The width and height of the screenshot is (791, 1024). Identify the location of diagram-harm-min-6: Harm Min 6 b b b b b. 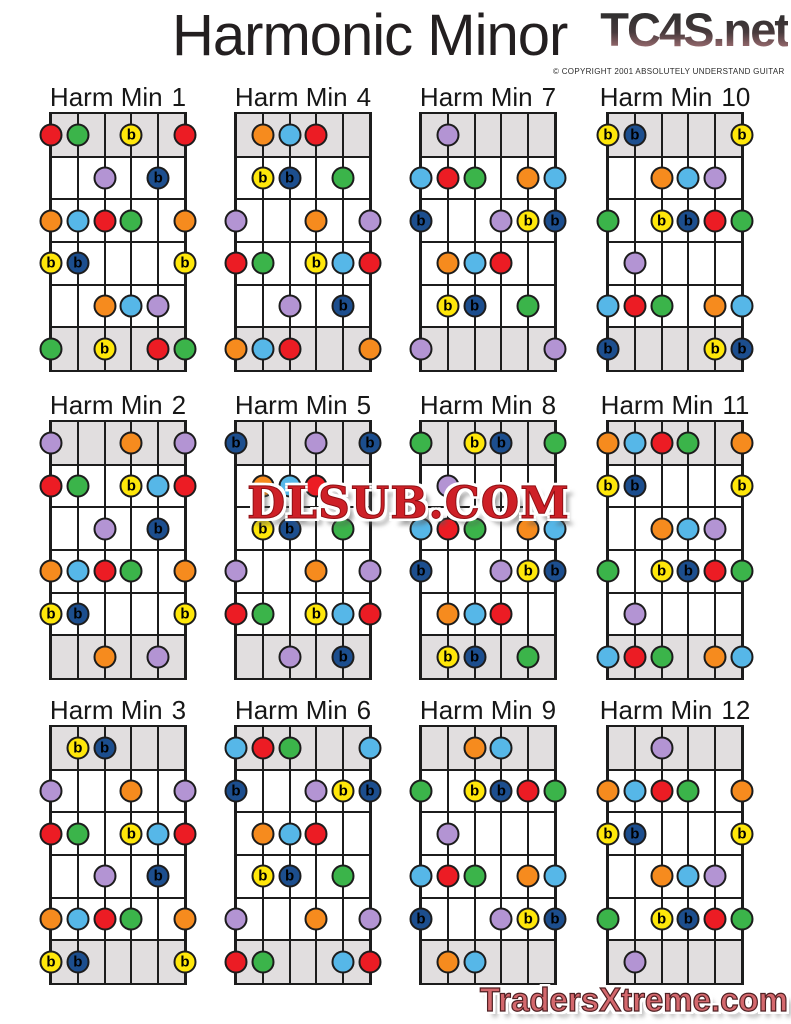
(303, 841).